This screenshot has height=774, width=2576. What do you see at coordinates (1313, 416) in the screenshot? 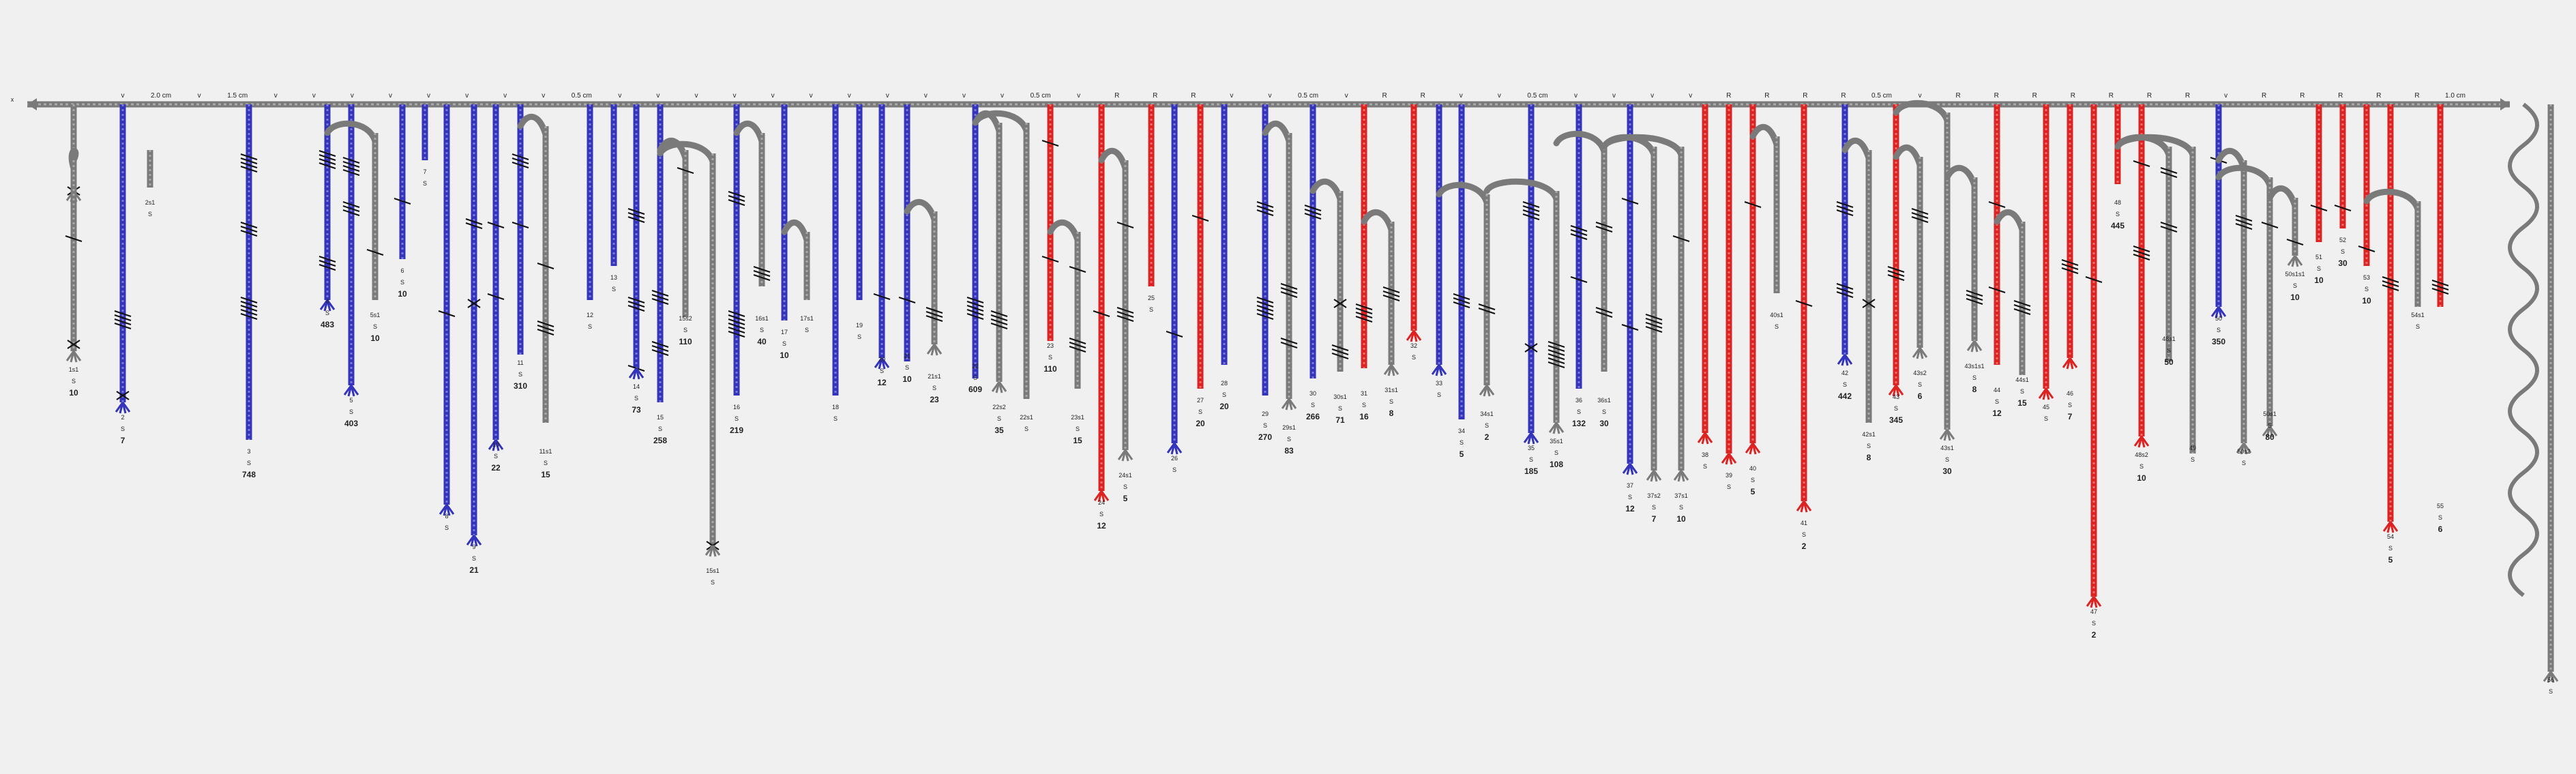
I see `pendant-value: 266` at bounding box center [1313, 416].